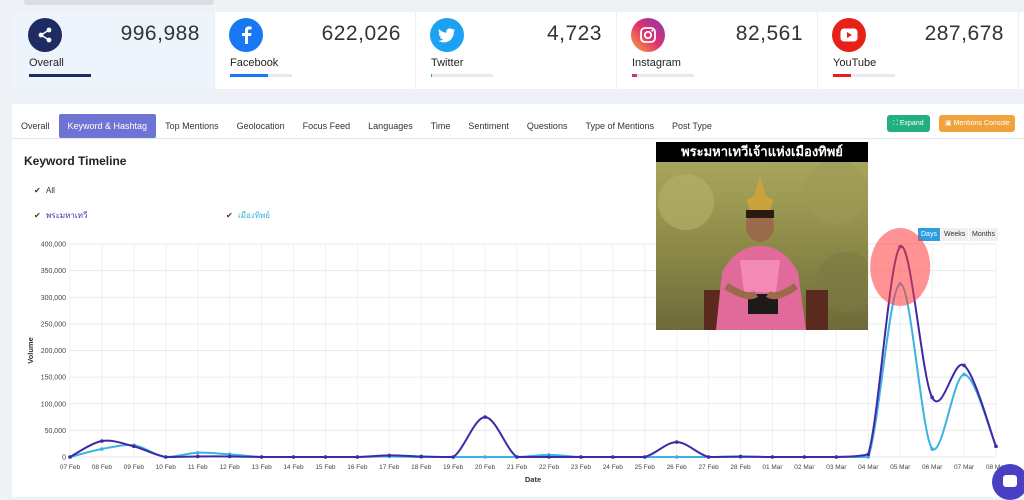 This screenshot has width=1024, height=500. I want to click on chat-icon, so click(1010, 481).